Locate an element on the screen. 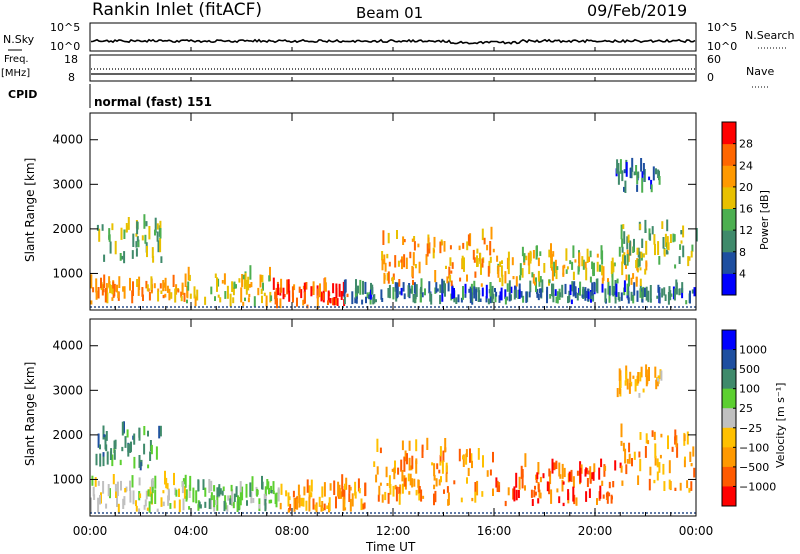  freq-unit: [MHz] is located at coordinates (15, 73).